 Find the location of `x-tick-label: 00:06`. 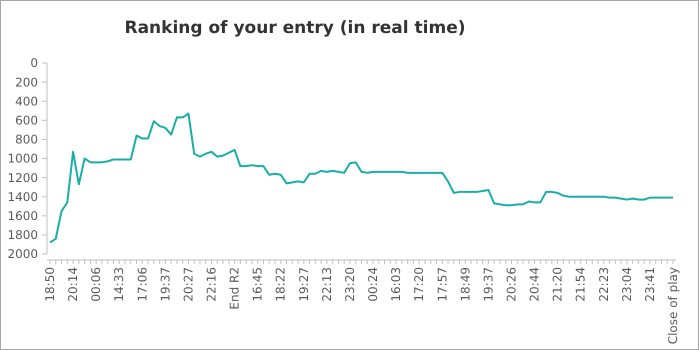

x-tick-label: 00:06 is located at coordinates (96, 284).